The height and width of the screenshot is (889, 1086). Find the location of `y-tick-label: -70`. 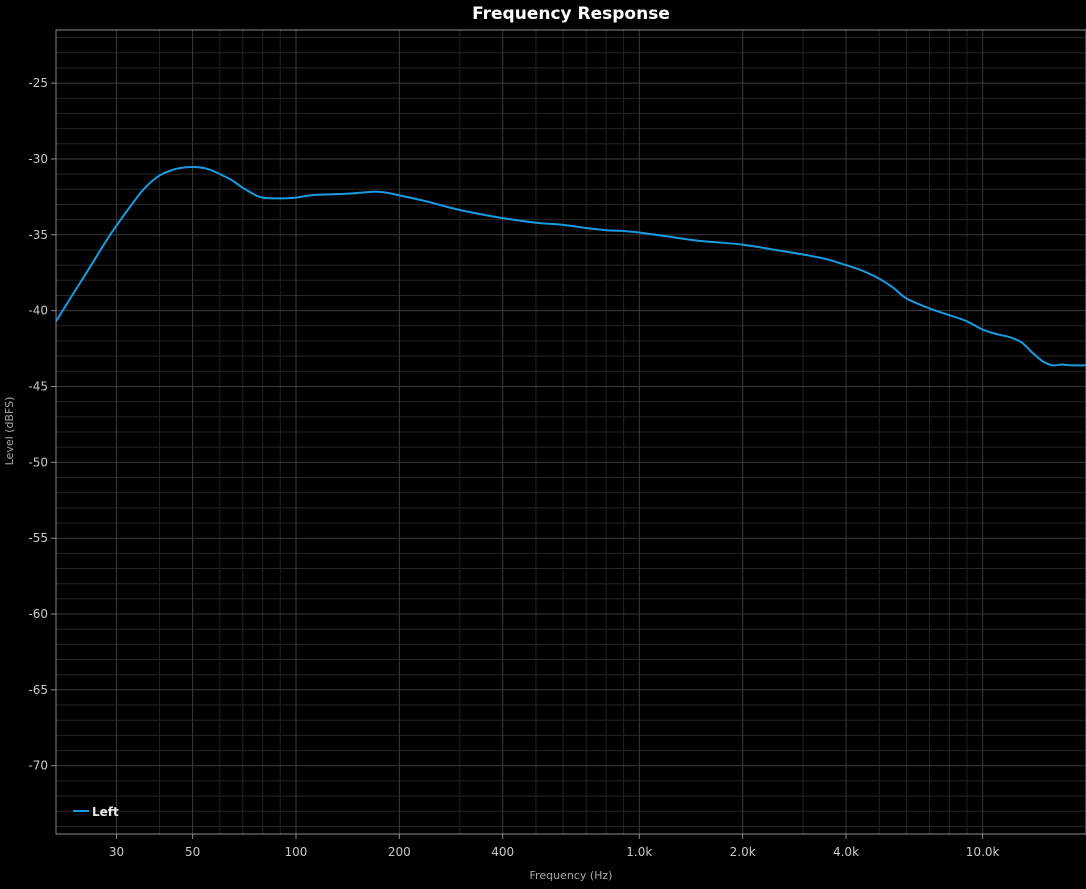

y-tick-label: -70 is located at coordinates (38, 766).